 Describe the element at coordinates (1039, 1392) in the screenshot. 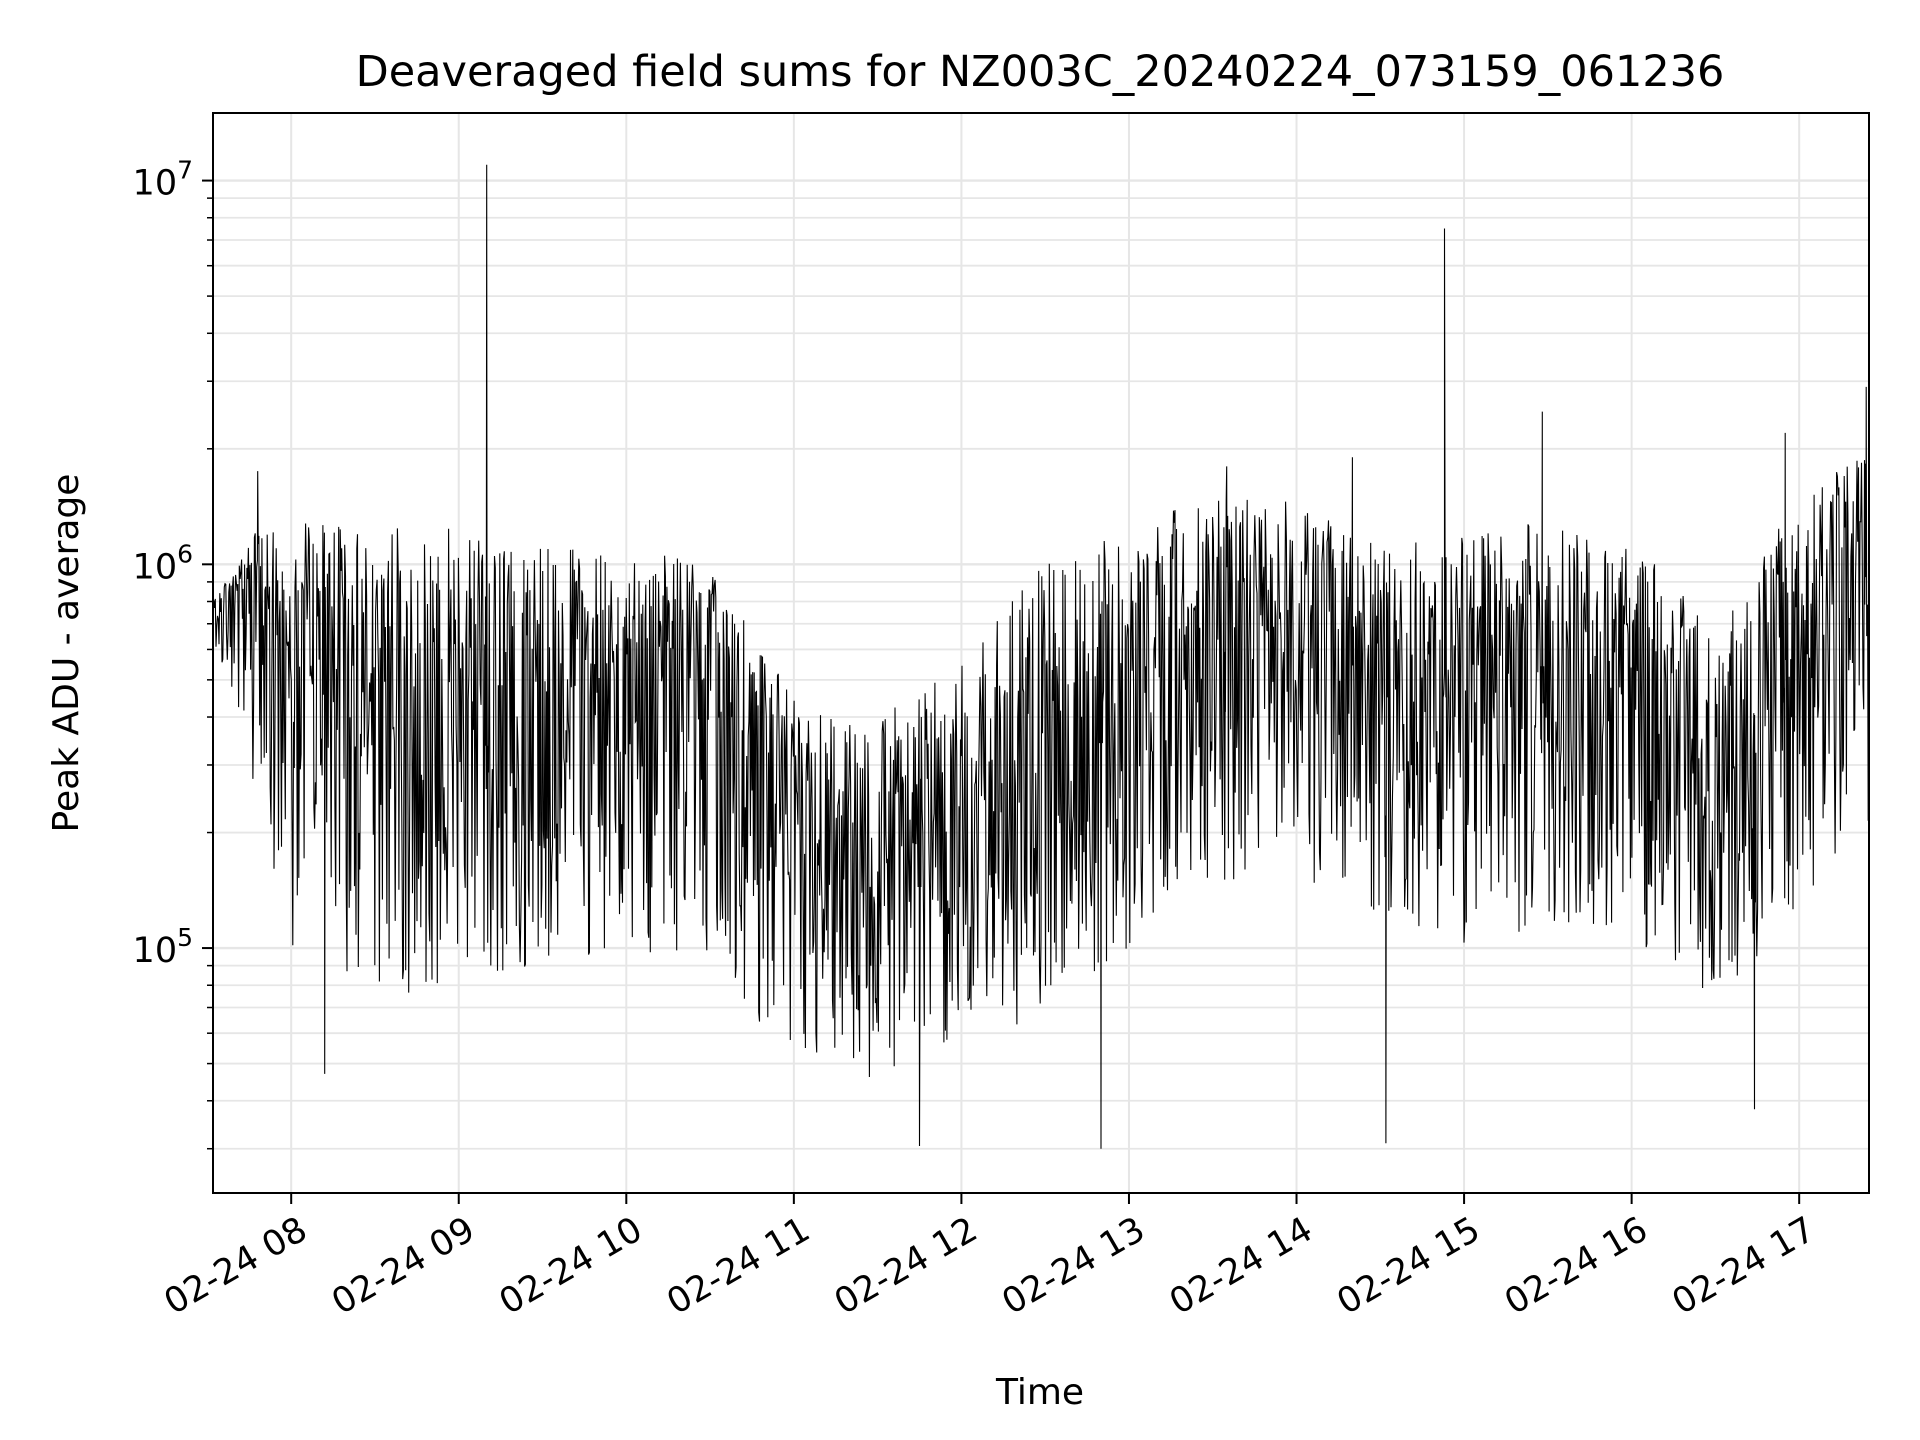

I see `x-axis-label: Time` at that location.